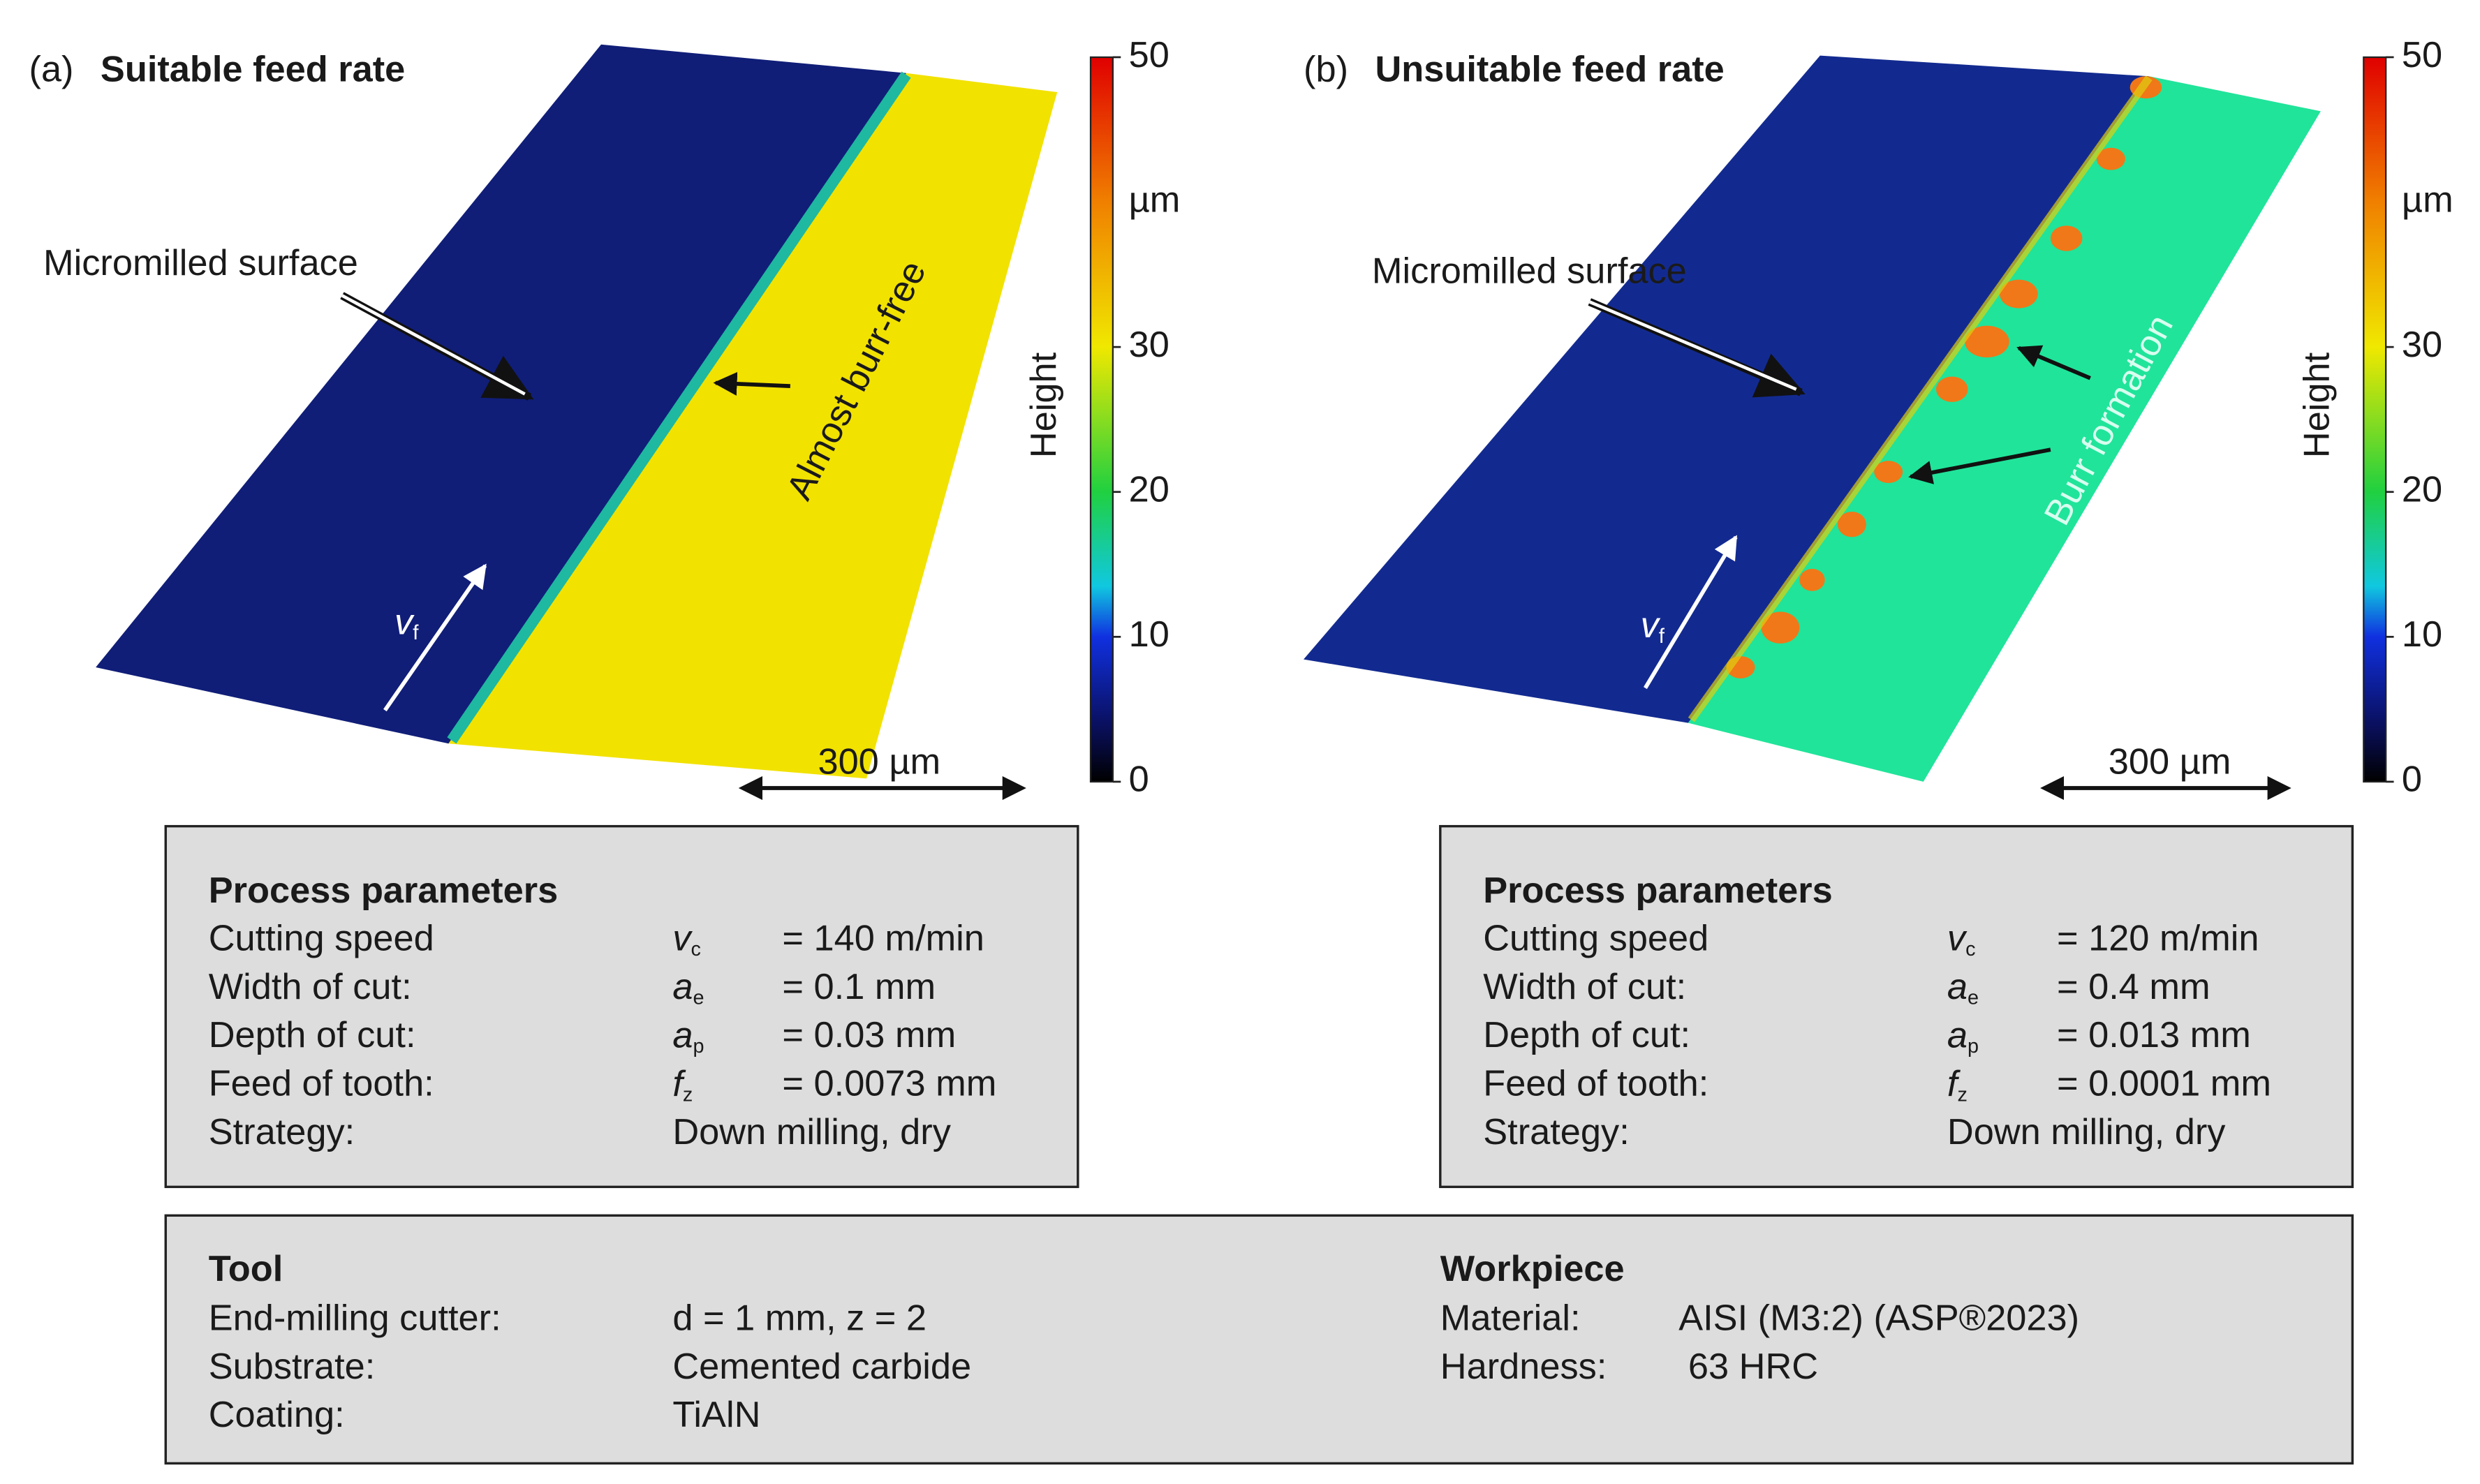 This screenshot has width=2480, height=1484. Describe the element at coordinates (355, 1318) in the screenshot. I see `tool-label: End-milling cutter:` at that location.